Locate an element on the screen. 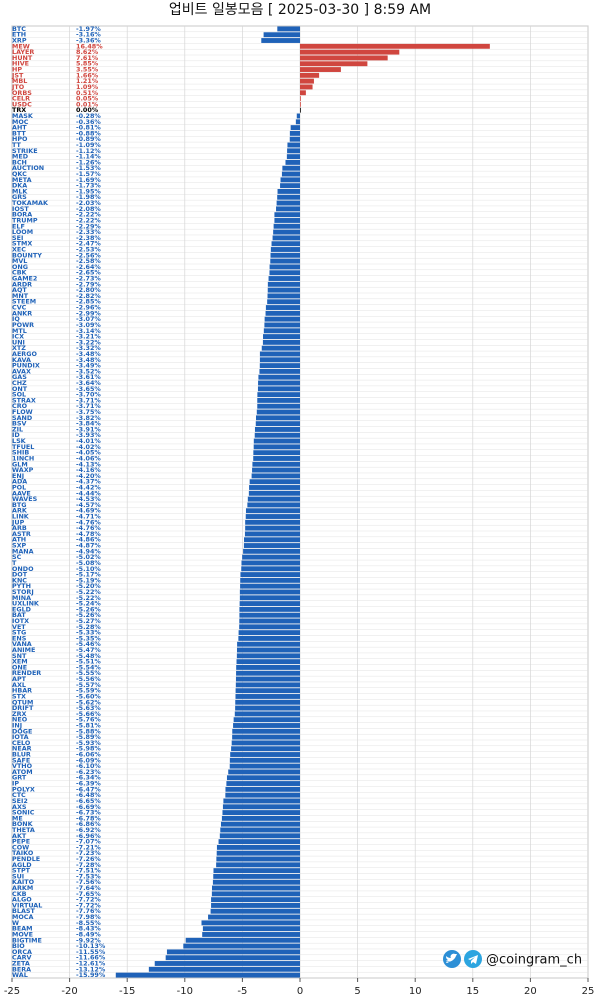  category-label: GRT is located at coordinates (19, 778).